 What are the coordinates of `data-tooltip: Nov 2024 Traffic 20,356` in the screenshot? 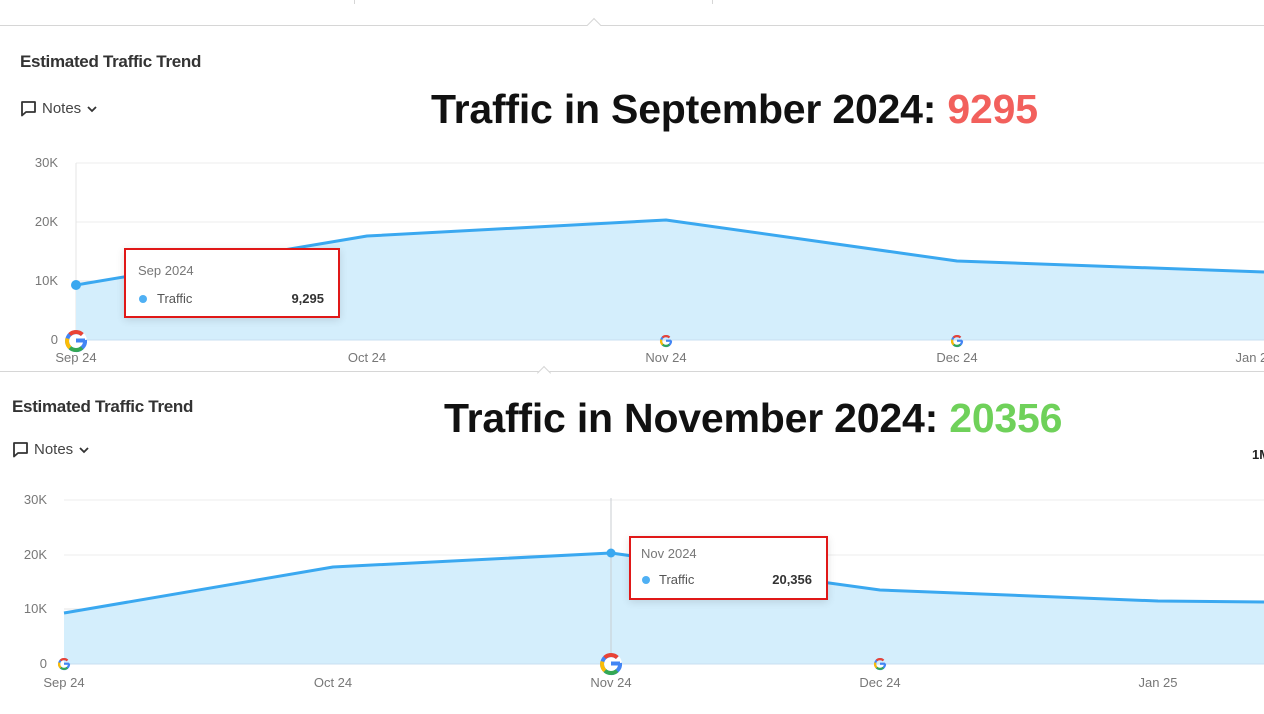 It's located at (728, 568).